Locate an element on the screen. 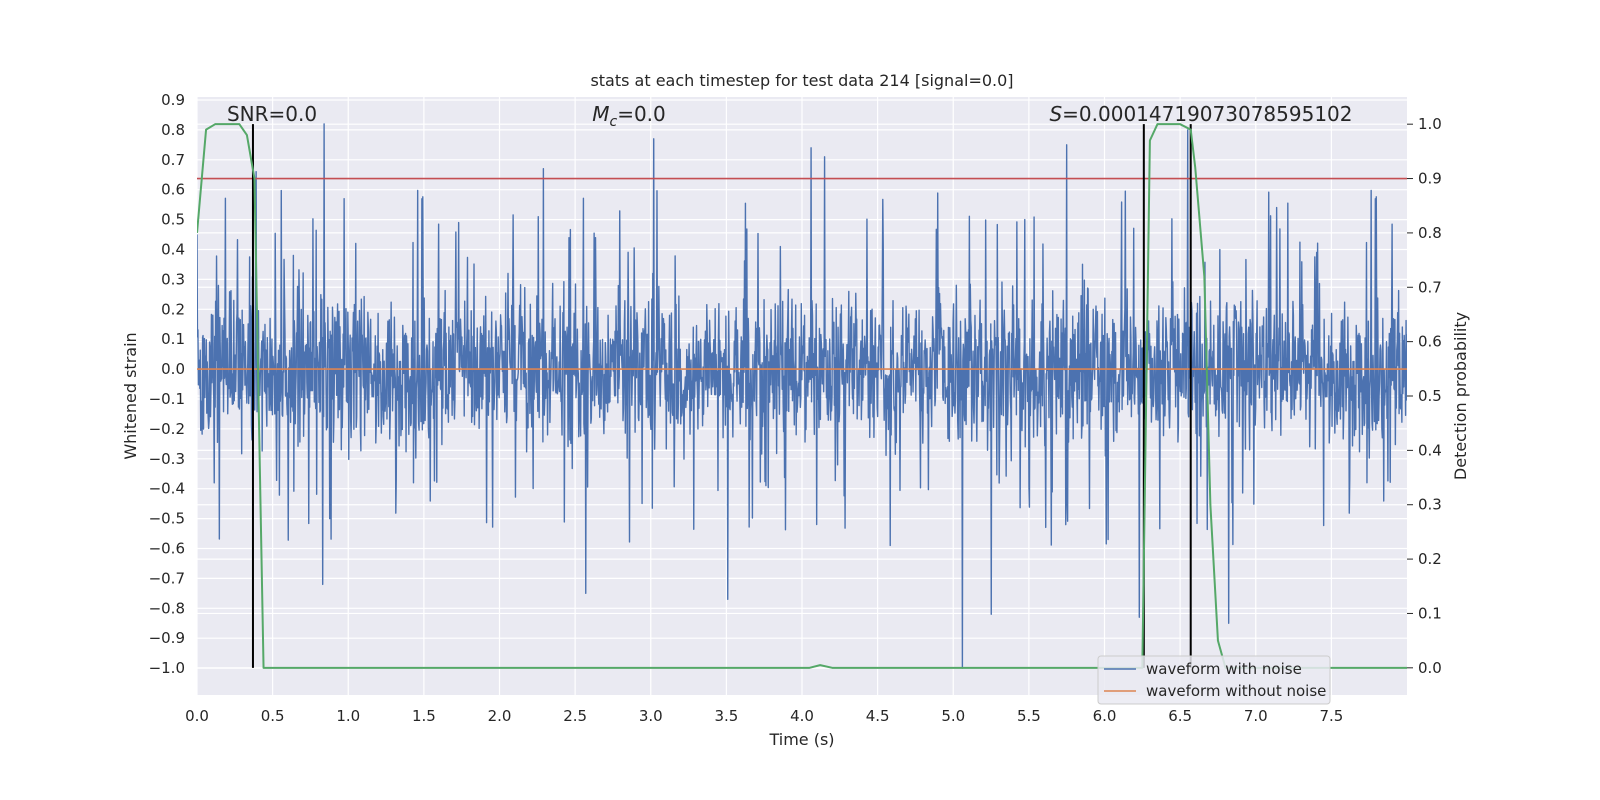 The height and width of the screenshot is (800, 1600). y-tick-label: 0.7 is located at coordinates (173, 160).